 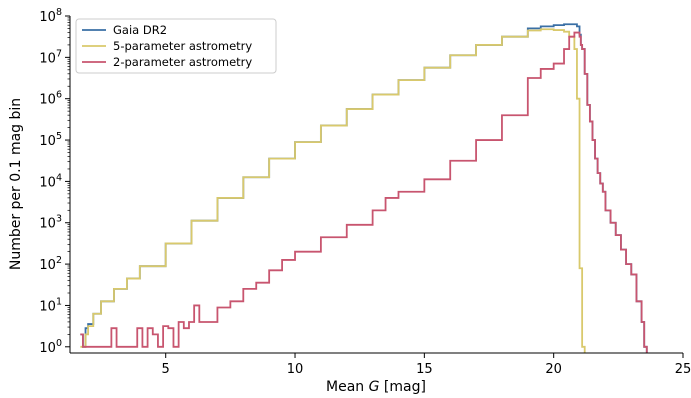 I want to click on x-tick-label: 10, so click(x=295, y=369).